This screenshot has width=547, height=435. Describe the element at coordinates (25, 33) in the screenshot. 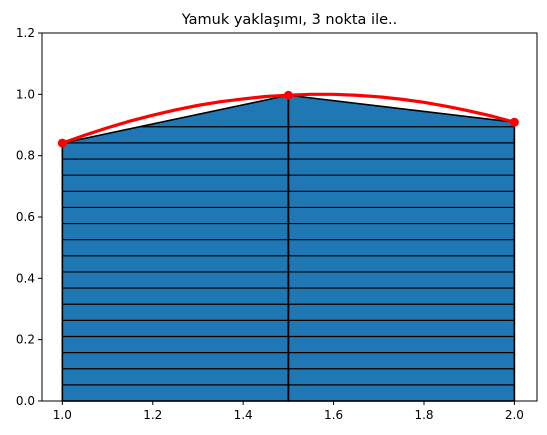

I see `y-tick-label-7: 1.2` at that location.